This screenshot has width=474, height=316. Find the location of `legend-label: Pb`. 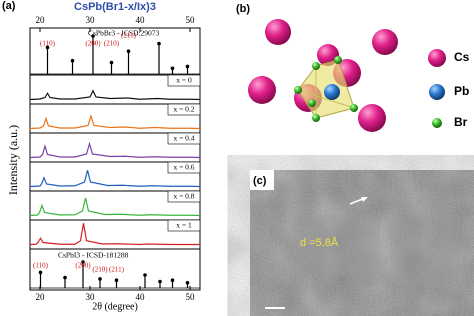

legend-label: Pb is located at coordinates (461, 91).